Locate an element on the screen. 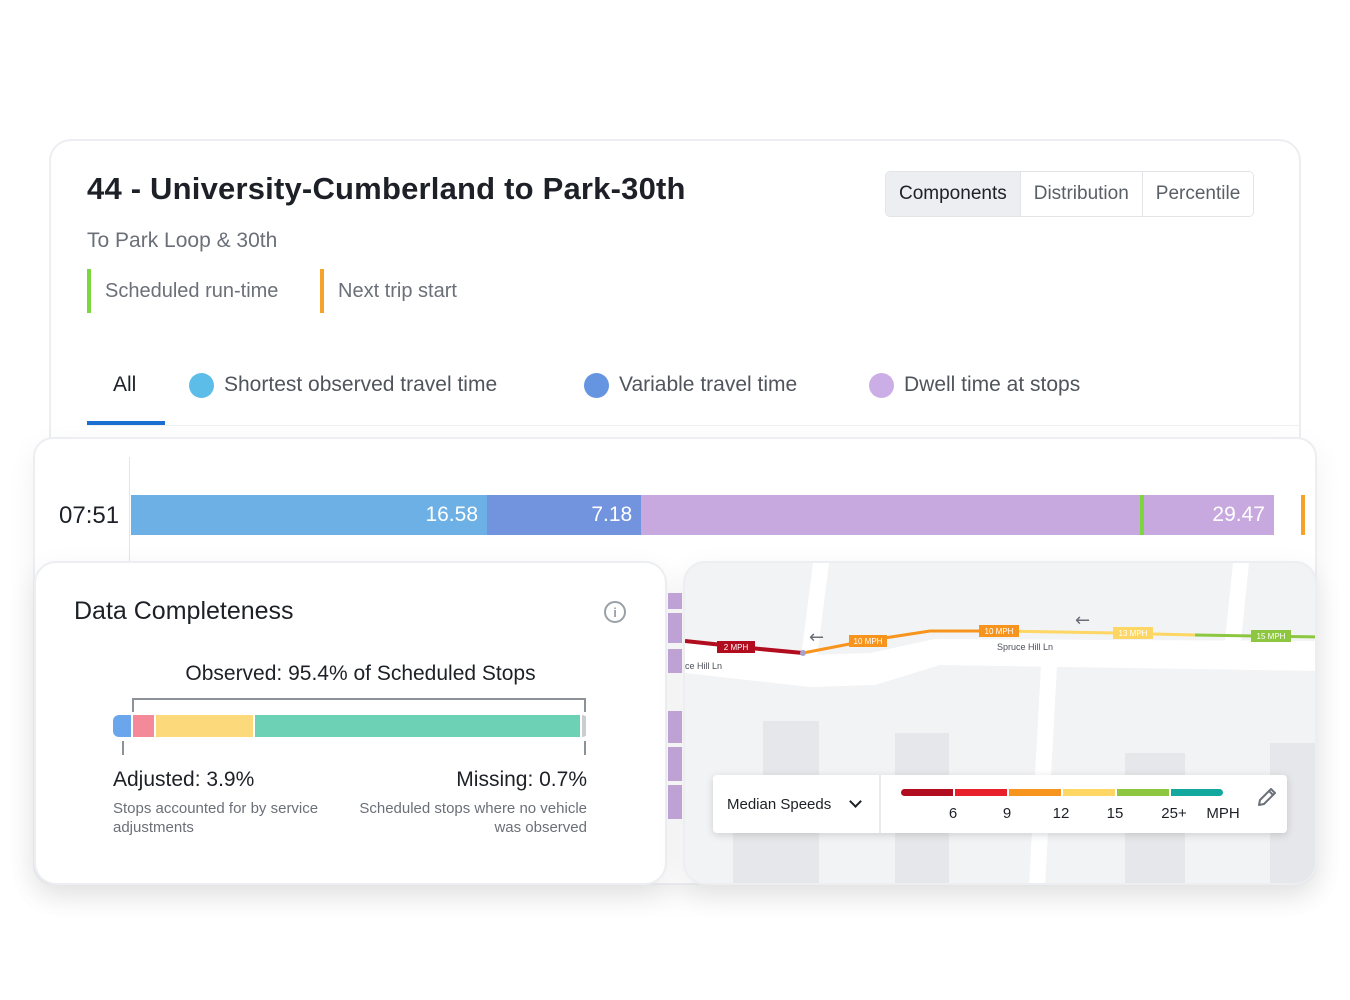 The width and height of the screenshot is (1350, 1000). tab-label: Dwell time at stops is located at coordinates (992, 384).